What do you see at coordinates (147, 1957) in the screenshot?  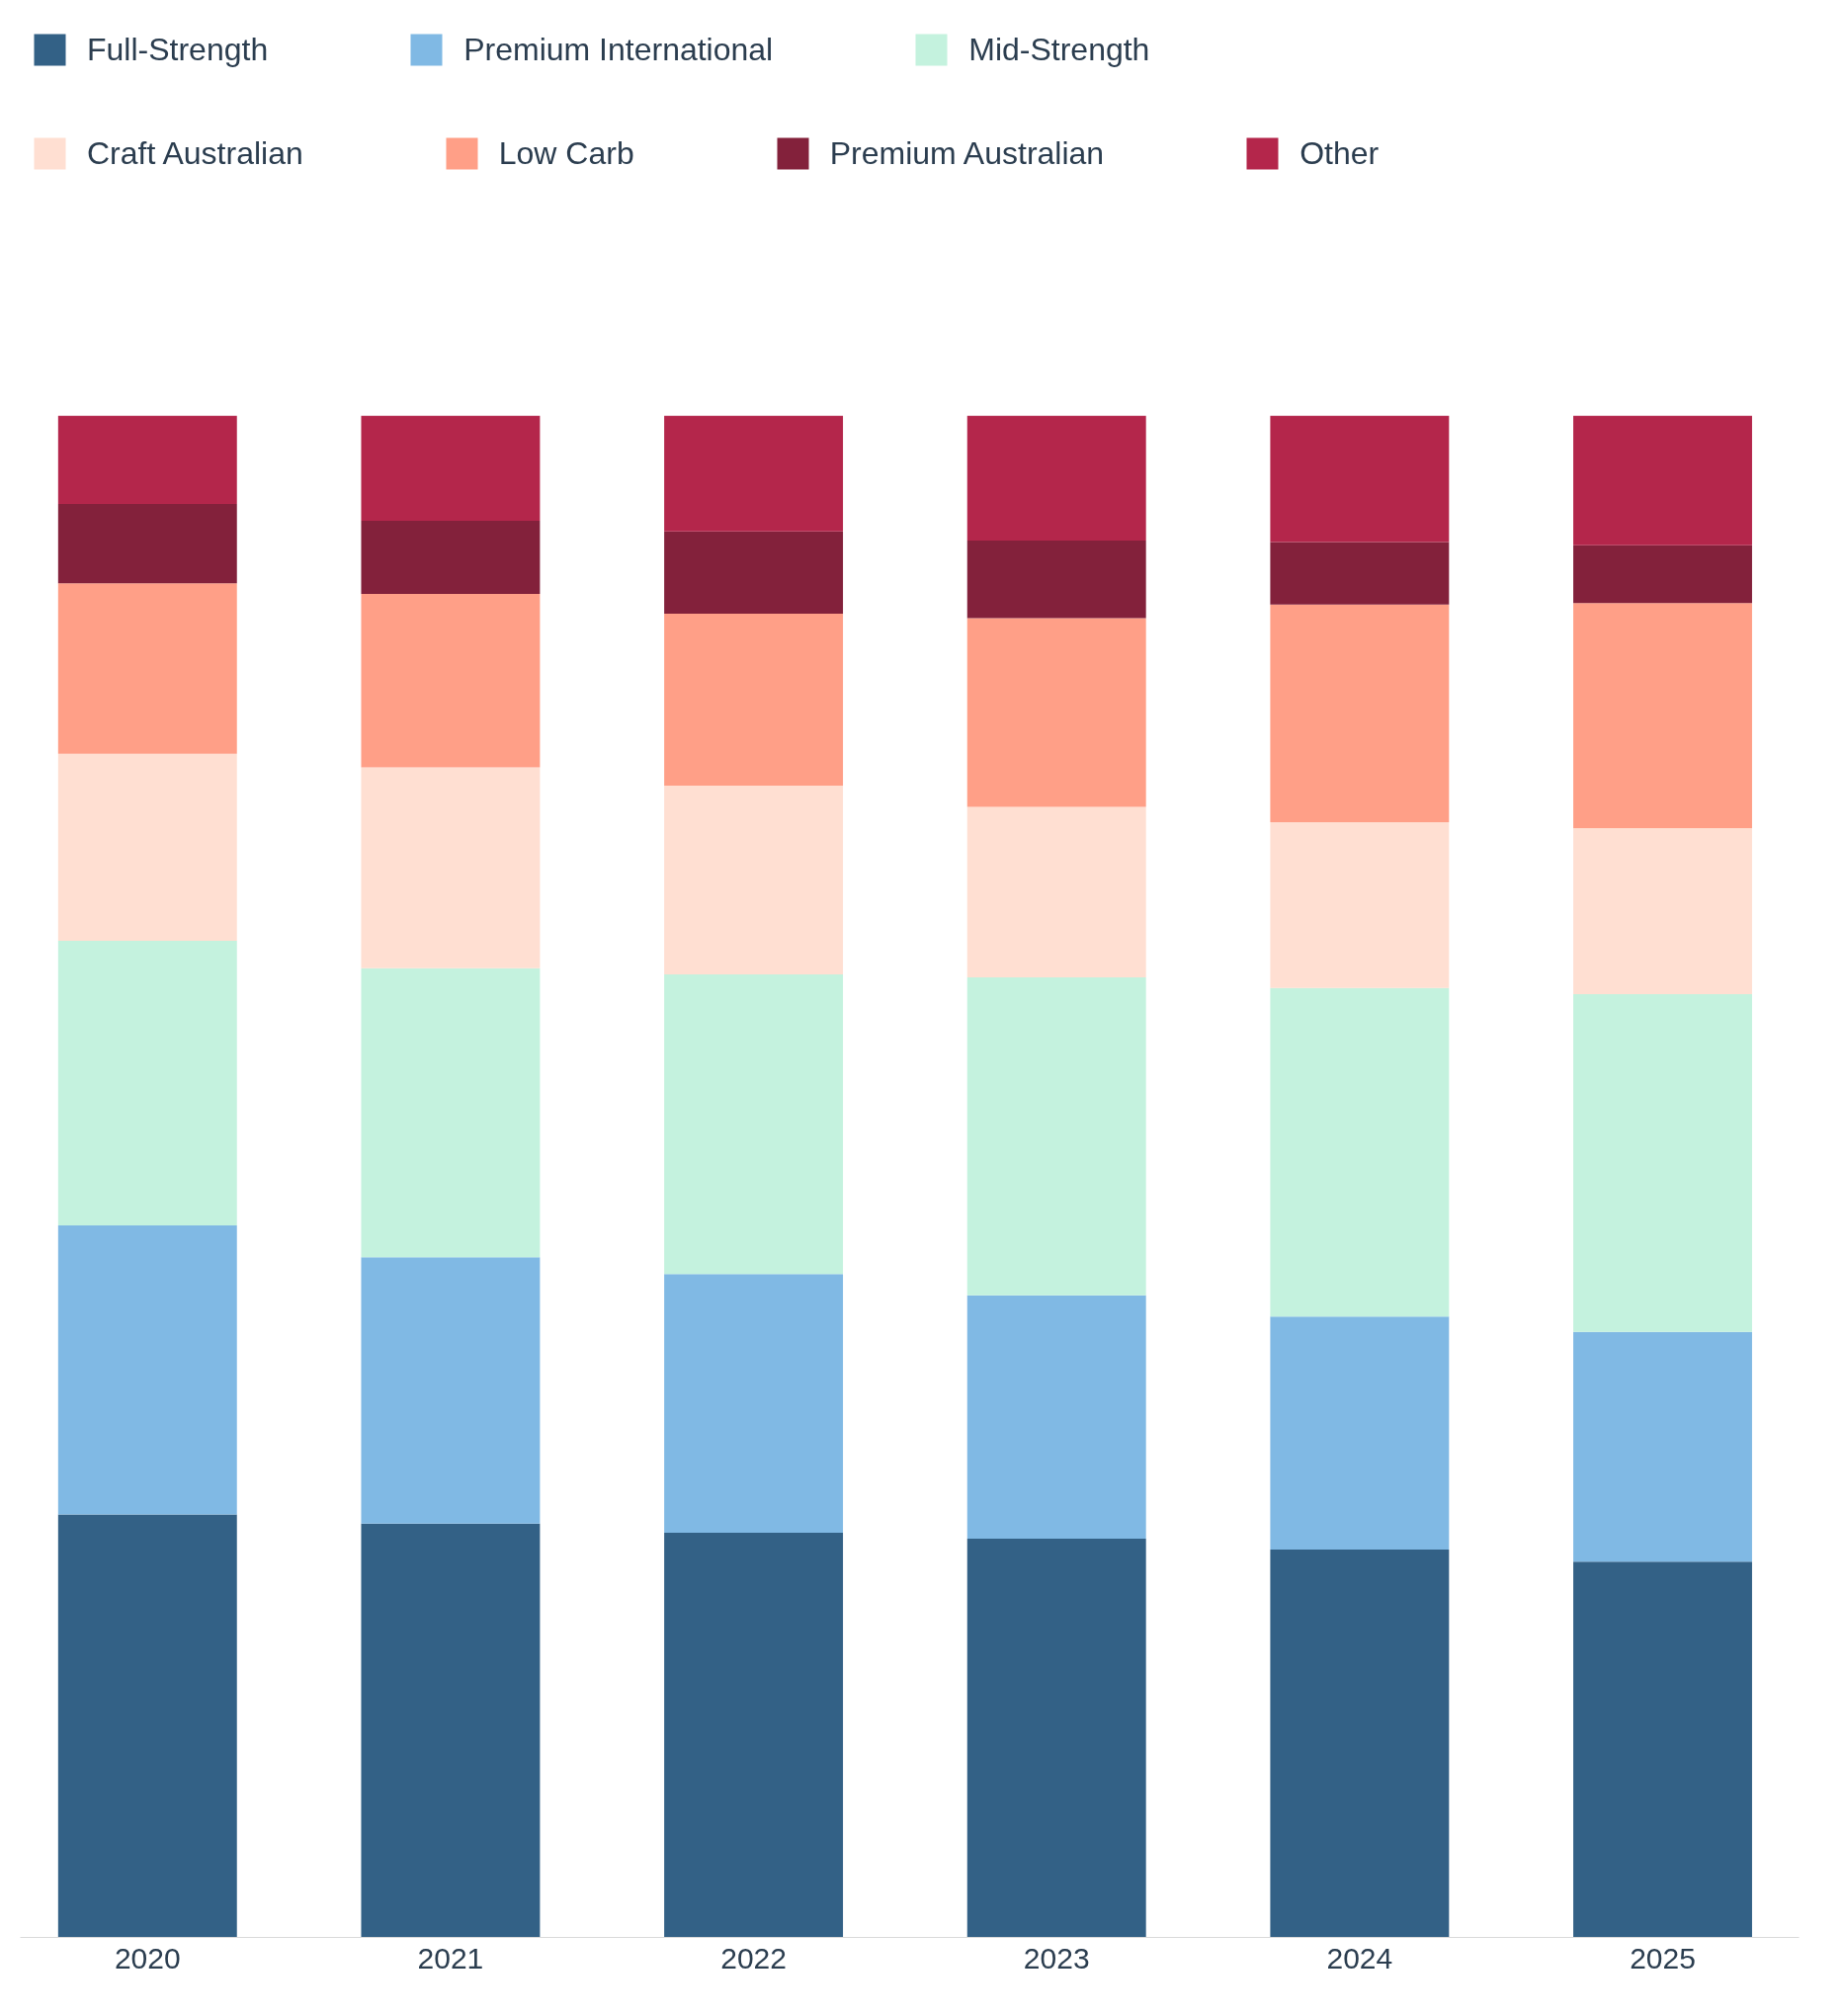 I see `x-tick-label: 2020` at bounding box center [147, 1957].